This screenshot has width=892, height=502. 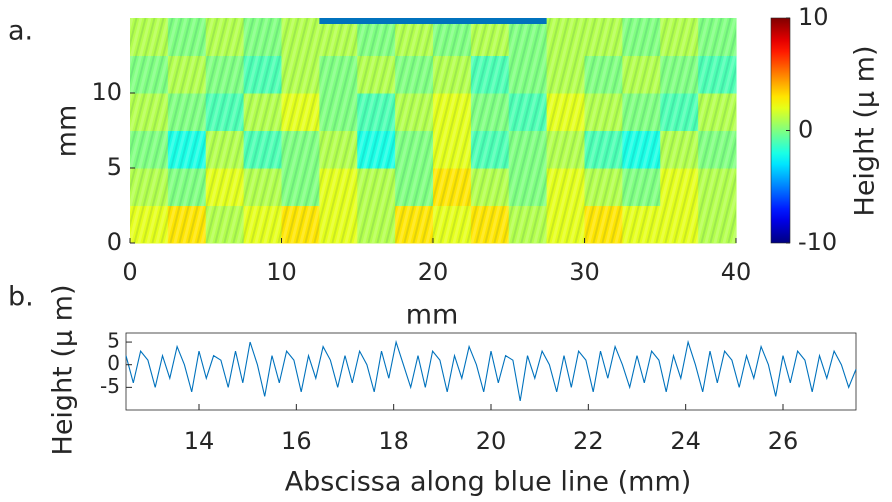 What do you see at coordinates (817, 242) in the screenshot?
I see `colorbar-tick-label: -10` at bounding box center [817, 242].